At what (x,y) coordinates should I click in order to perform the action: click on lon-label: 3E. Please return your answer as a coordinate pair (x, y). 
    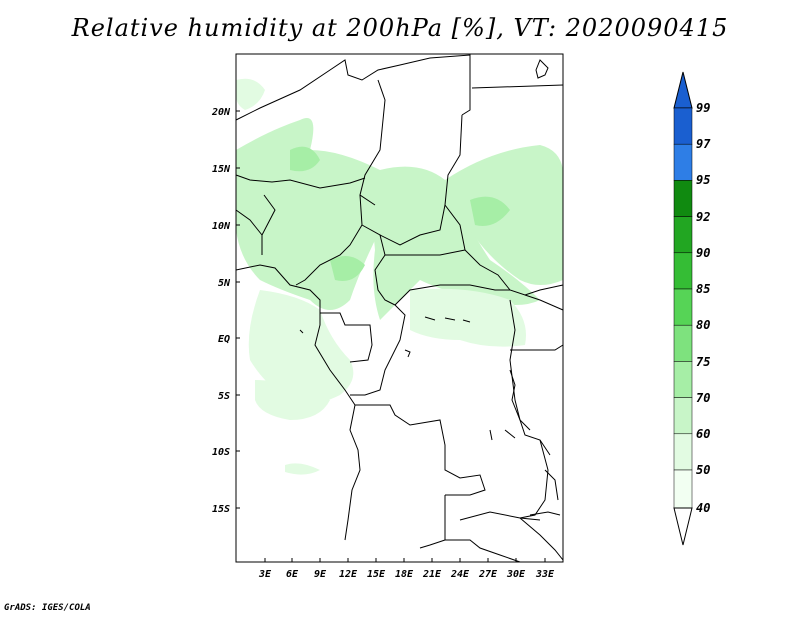
    Looking at the image, I should click on (265, 574).